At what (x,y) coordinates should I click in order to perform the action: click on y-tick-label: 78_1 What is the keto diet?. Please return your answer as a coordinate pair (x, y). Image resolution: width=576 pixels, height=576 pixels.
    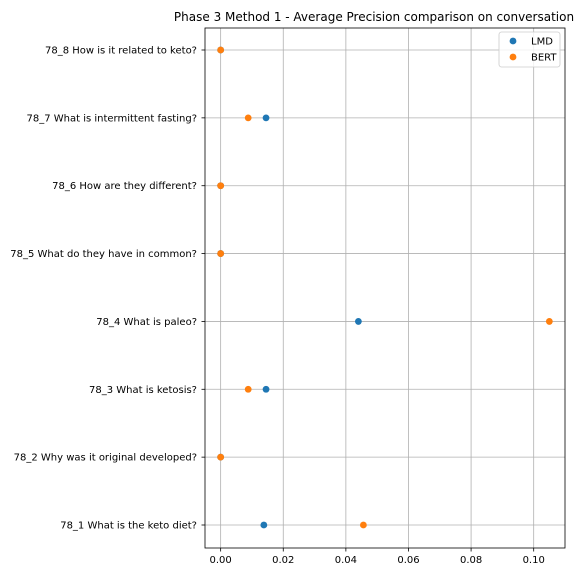
    Looking at the image, I should click on (128, 526).